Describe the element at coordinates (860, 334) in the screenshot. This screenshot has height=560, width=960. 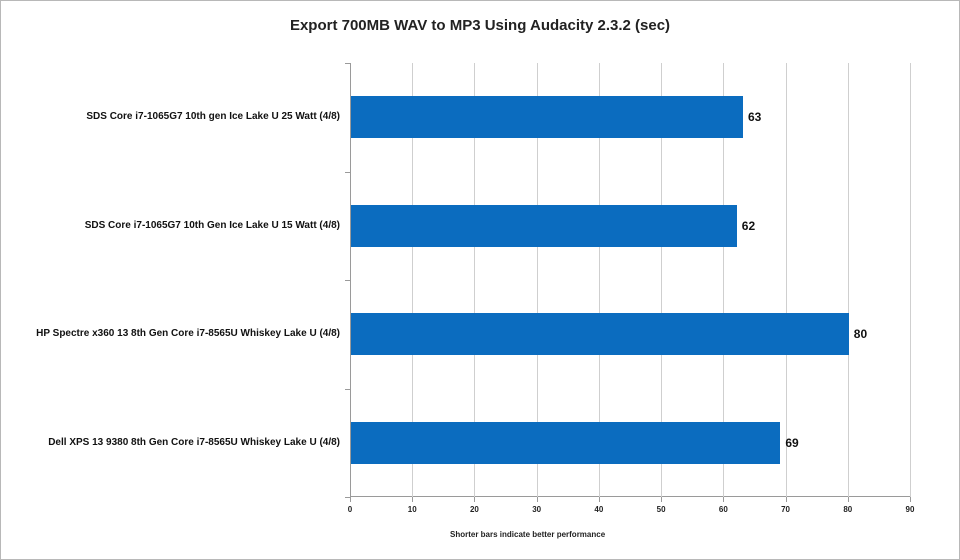
I see `data-label: 80` at that location.